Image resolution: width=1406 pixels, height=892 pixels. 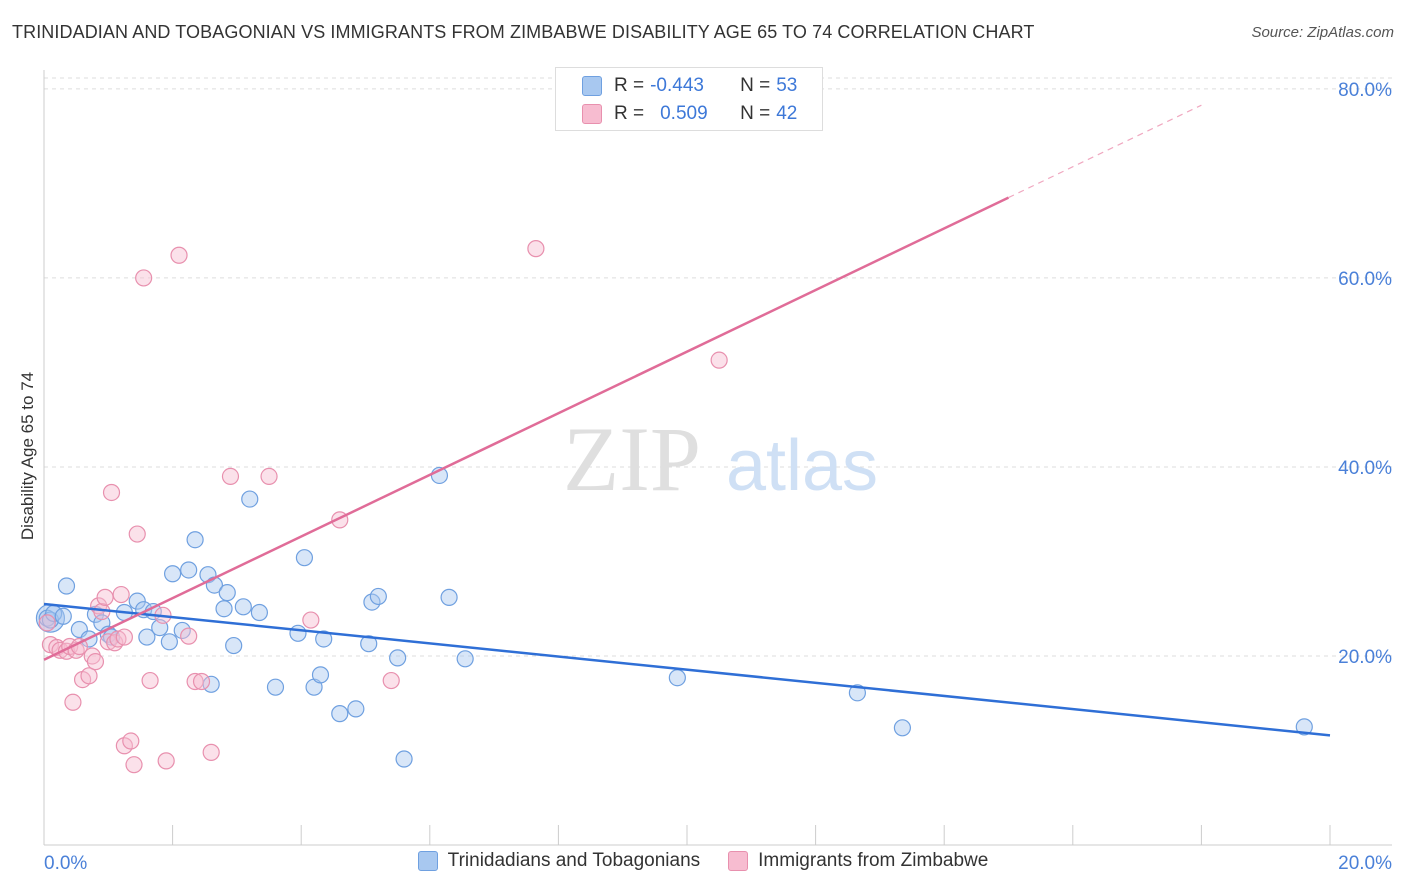 I want to click on legend-label-trinidadian: Trinidadians and Tobagonians, so click(x=574, y=860).